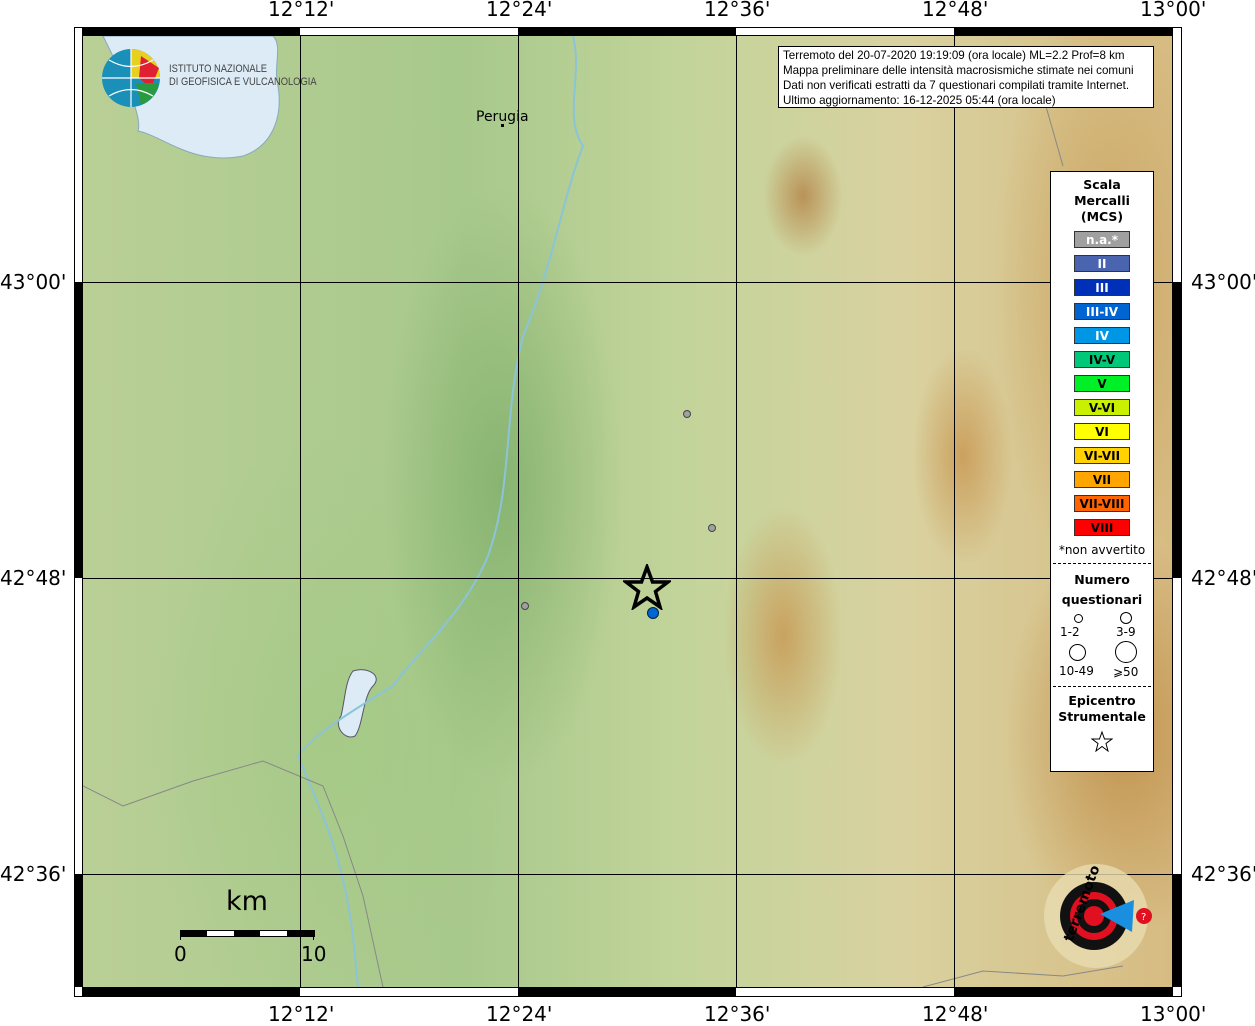 This screenshot has width=1255, height=1026. What do you see at coordinates (1102, 645) in the screenshot?
I see `count-sizes: 1-2 3-9 10-49 ⩾50` at bounding box center [1102, 645].